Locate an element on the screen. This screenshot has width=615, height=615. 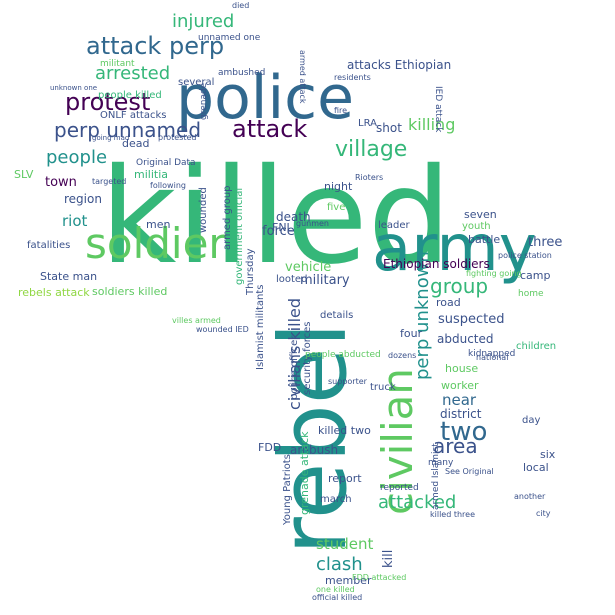
word-security-forces: security forces is located at coordinates (307, 359).